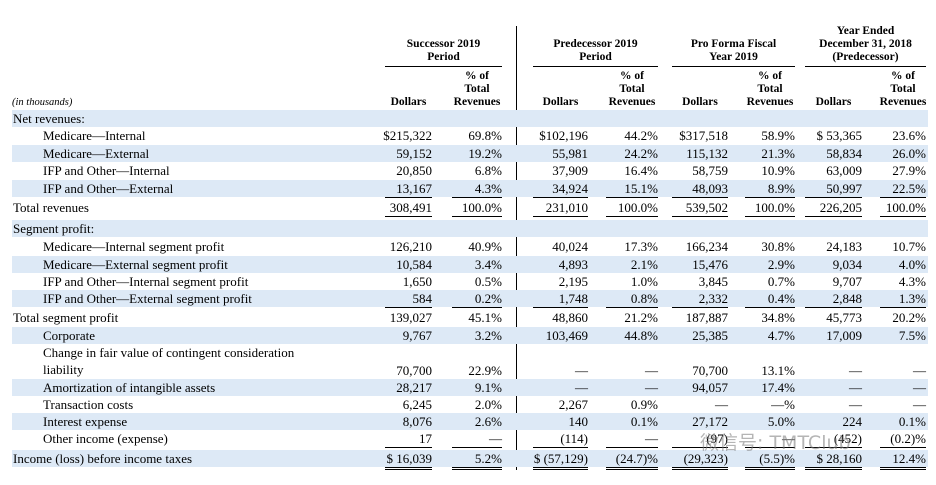 The width and height of the screenshot is (936, 485). What do you see at coordinates (644, 404) in the screenshot?
I see `cell: 0.9%` at bounding box center [644, 404].